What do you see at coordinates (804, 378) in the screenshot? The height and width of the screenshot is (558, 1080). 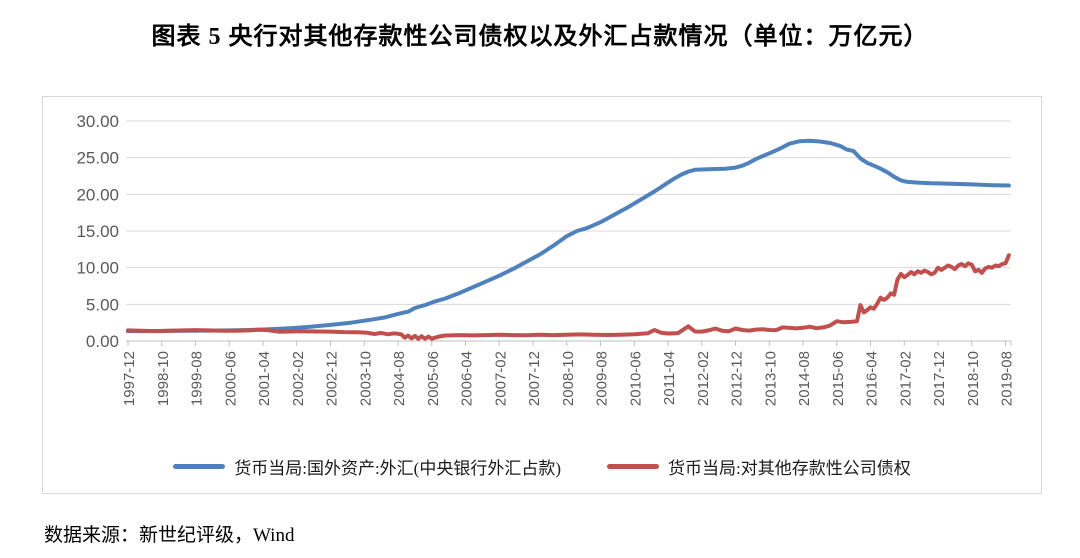 I see `svg-text: 2014-08` at bounding box center [804, 378].